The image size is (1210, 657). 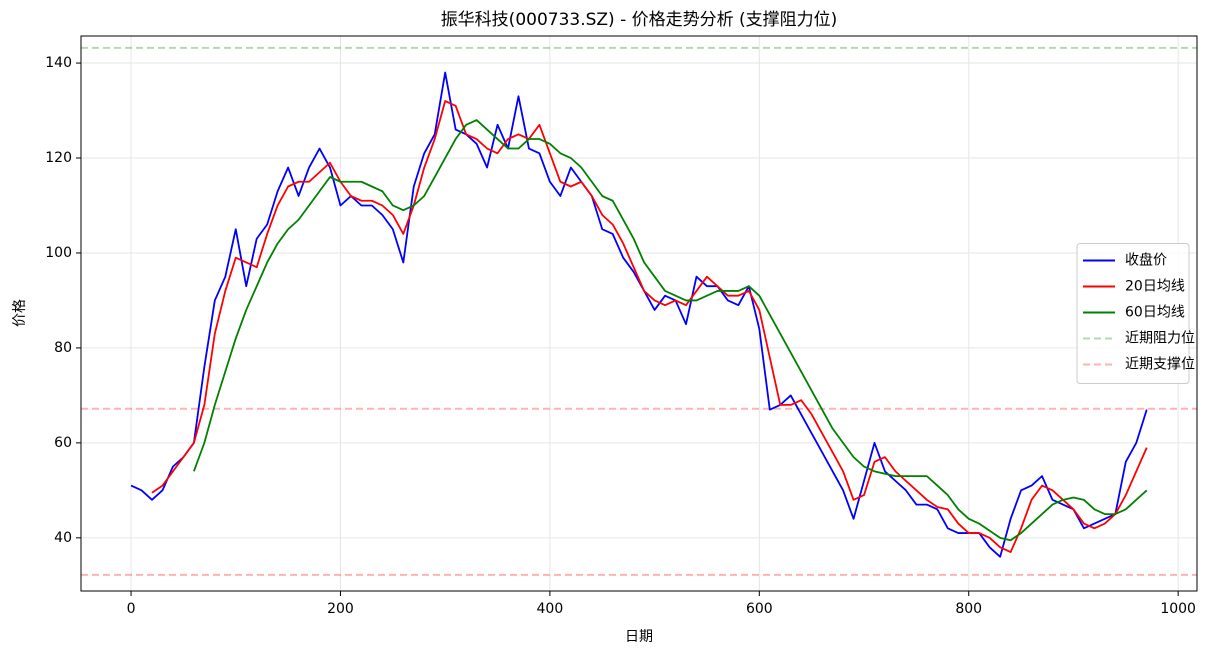 I want to click on y-tick-label: 140, so click(x=58, y=63).